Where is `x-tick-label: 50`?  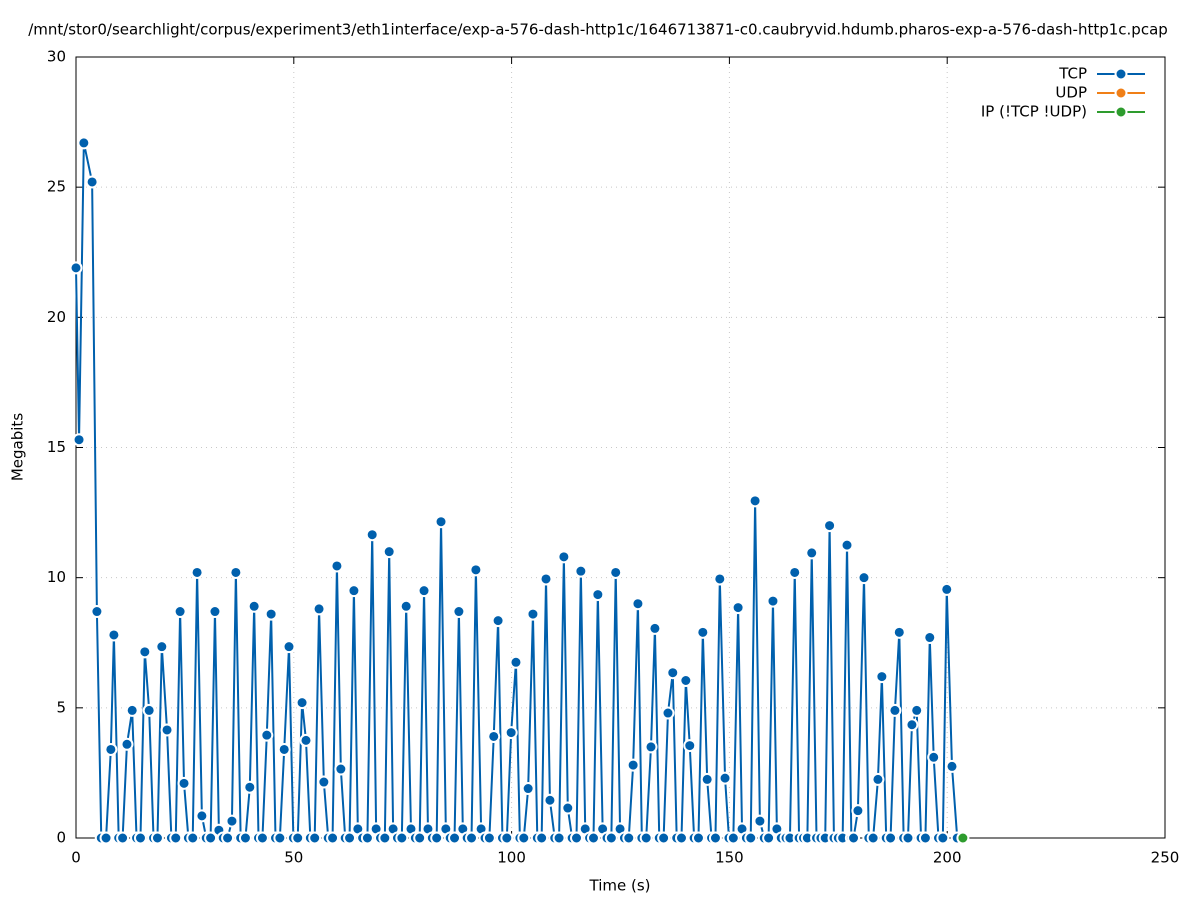 x-tick-label: 50 is located at coordinates (293, 858).